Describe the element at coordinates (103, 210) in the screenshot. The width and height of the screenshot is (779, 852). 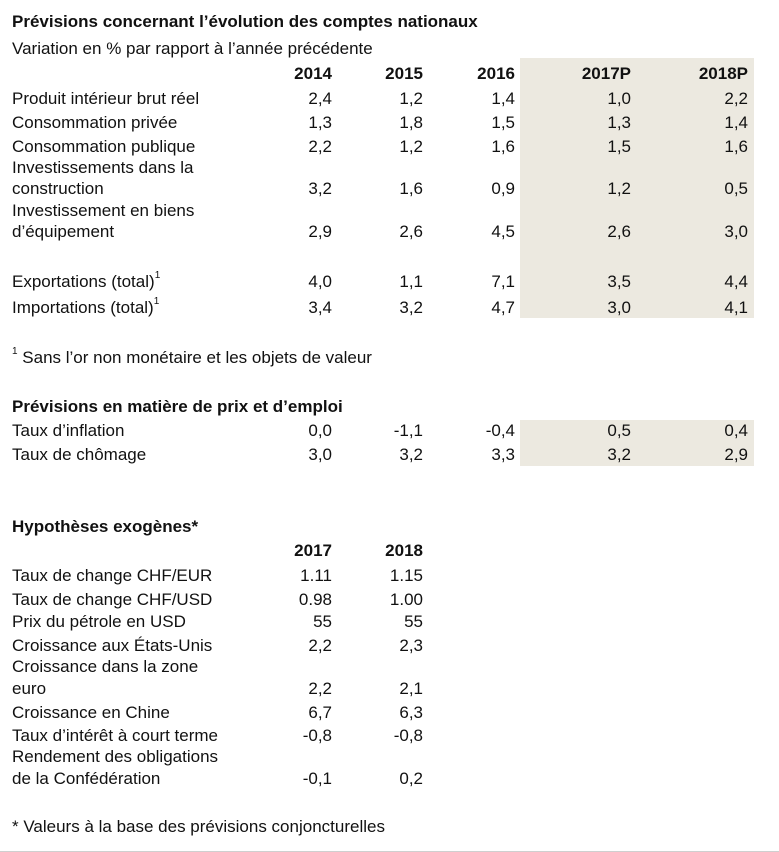
I see `row-label: Investissement en biens` at that location.